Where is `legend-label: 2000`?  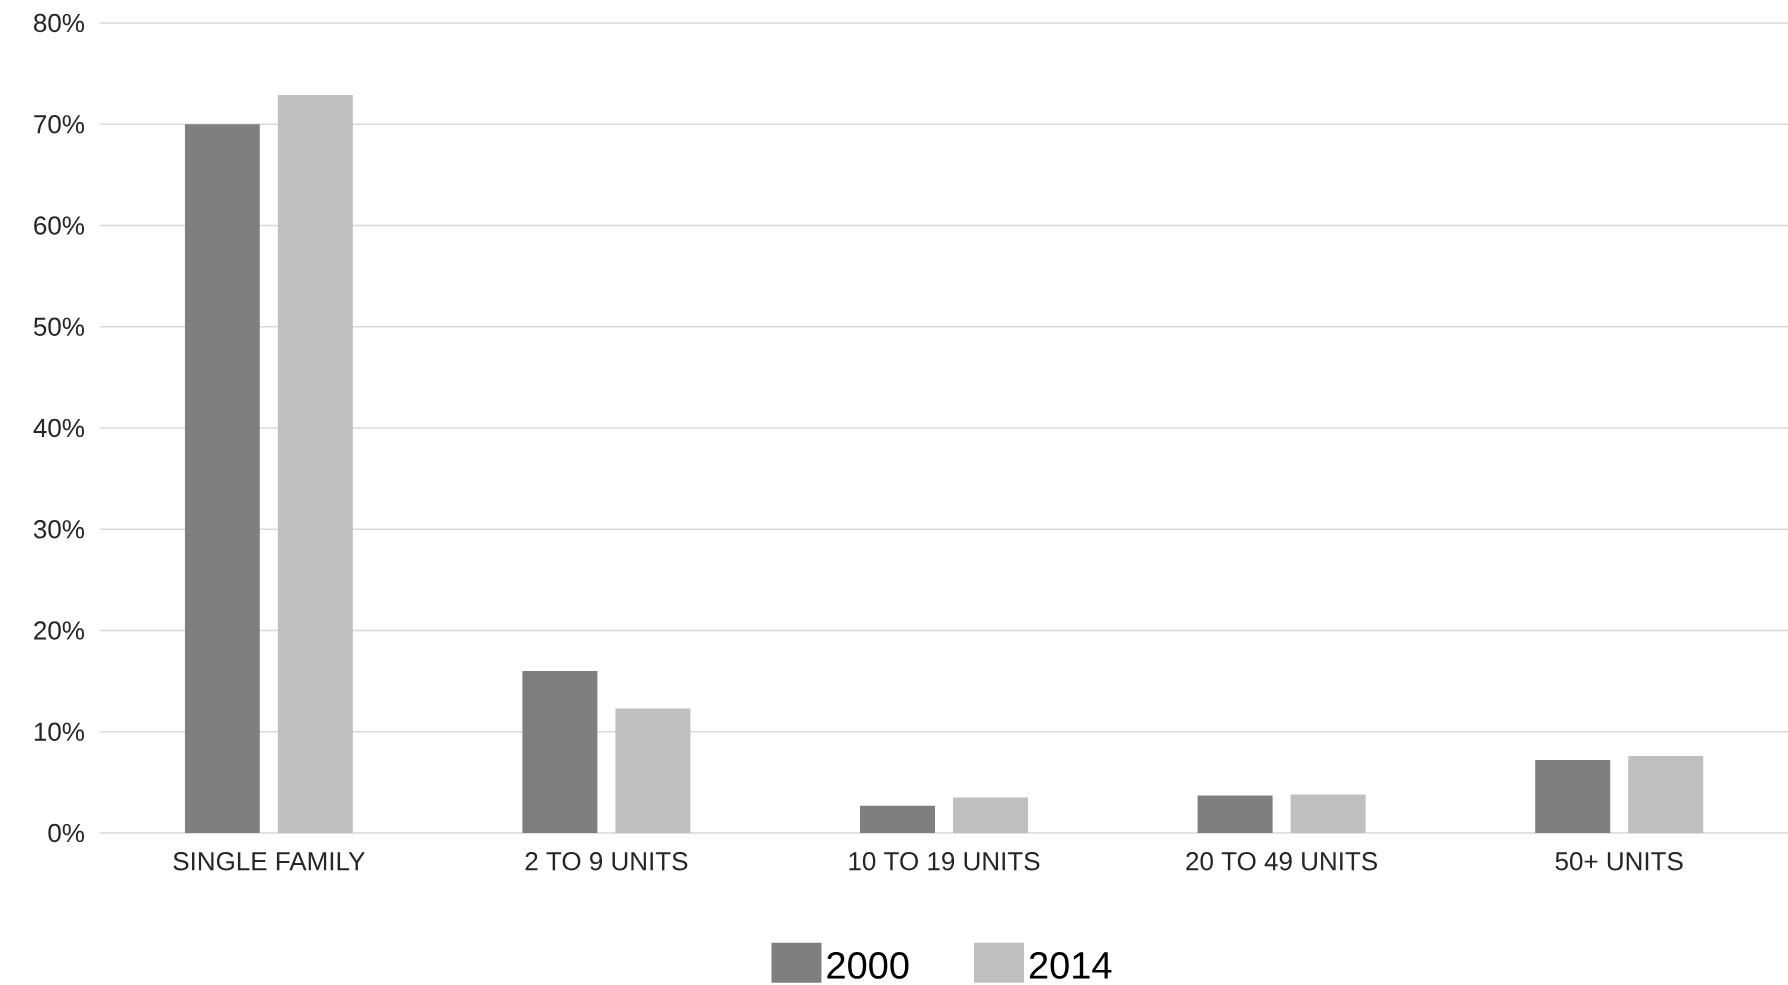
legend-label: 2000 is located at coordinates (868, 965).